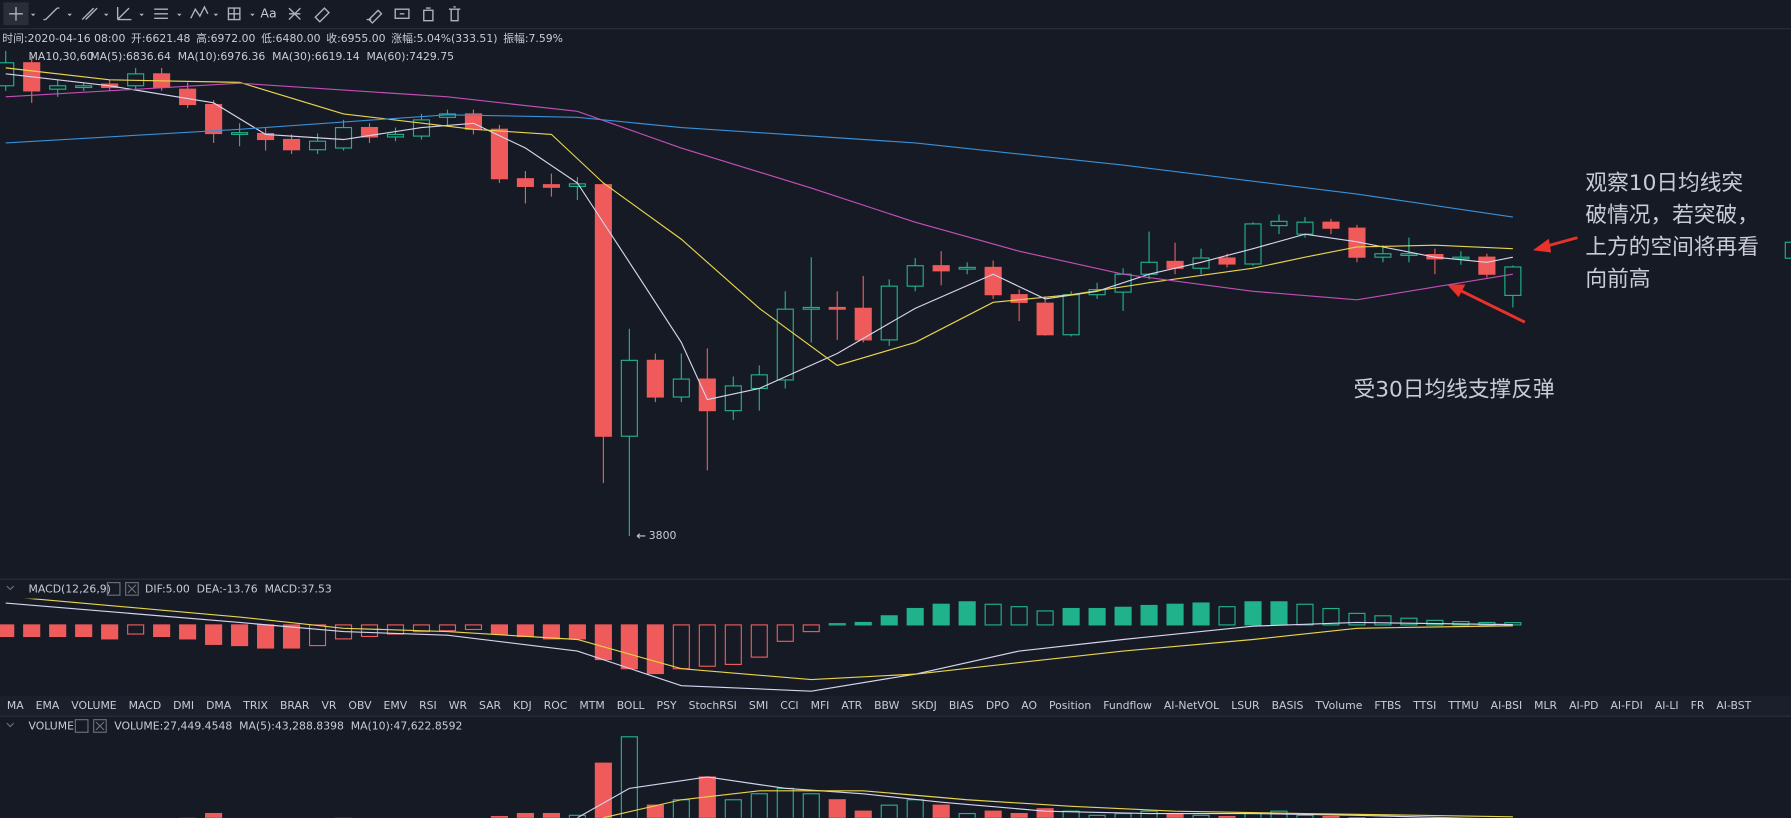 The image size is (1791, 818). I want to click on legend-entry: MA(10):47,622.8592, so click(407, 726).